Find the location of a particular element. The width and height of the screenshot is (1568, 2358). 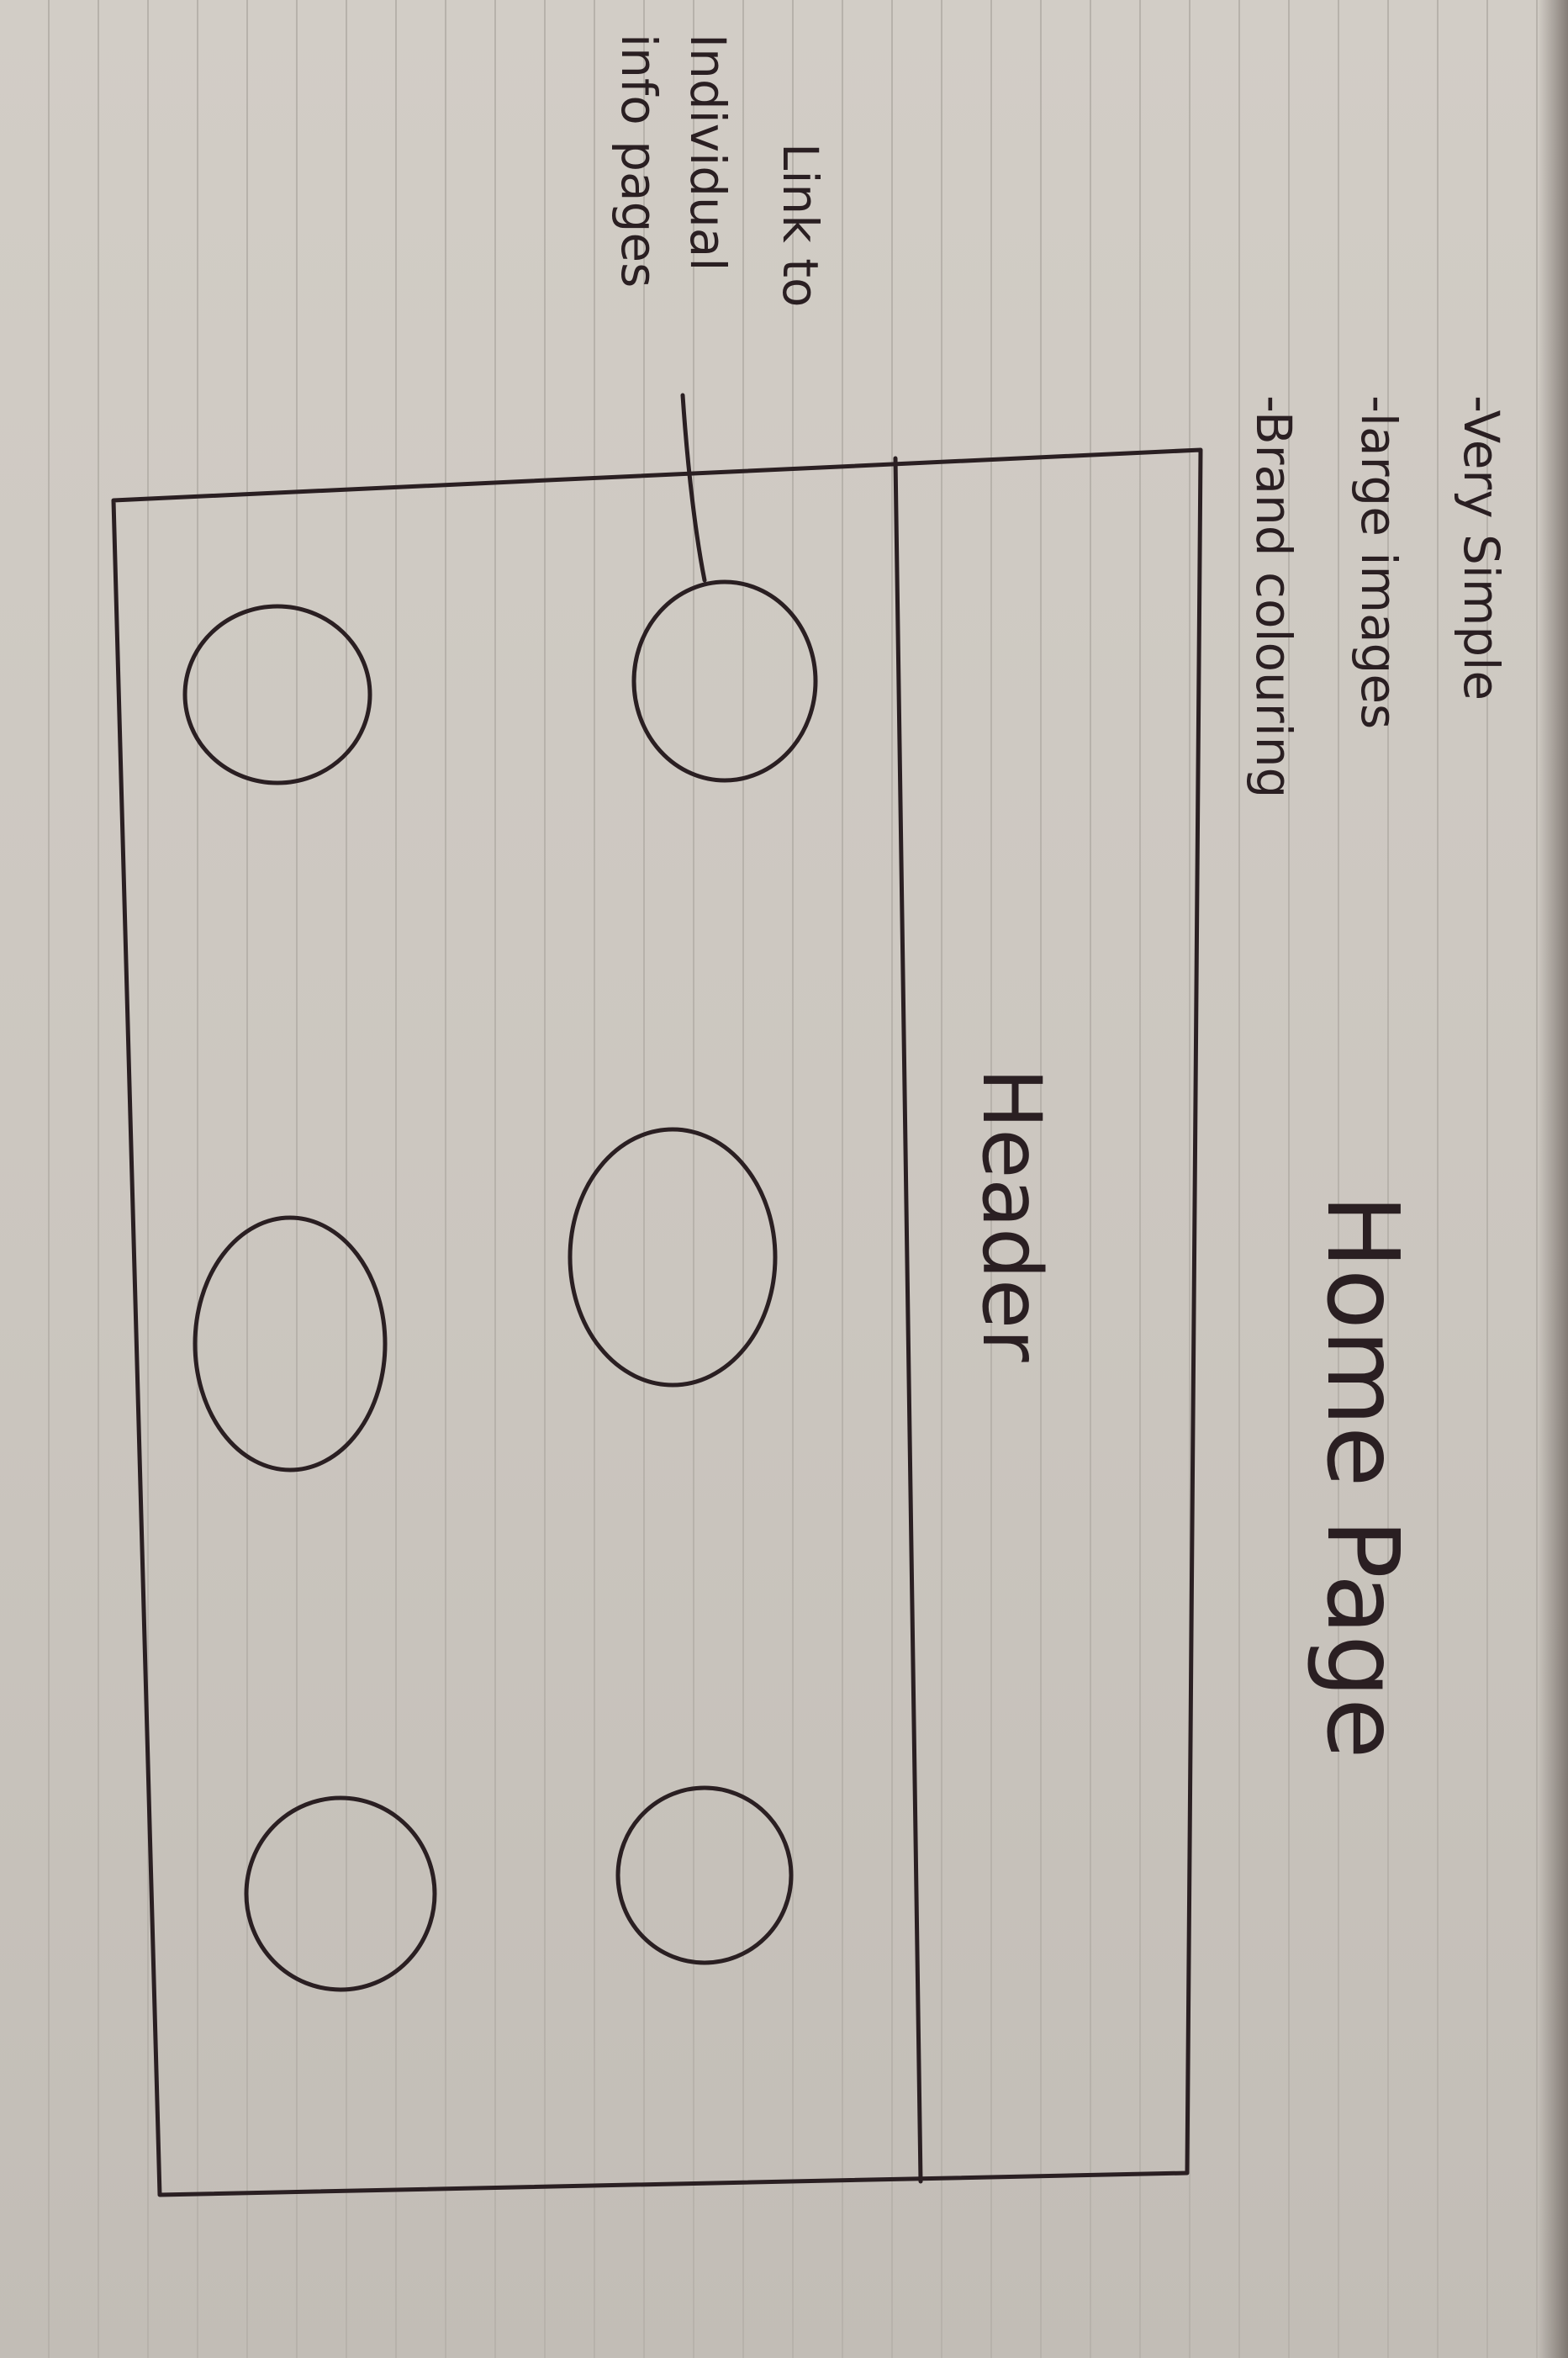

annotation-line-1: Link to is located at coordinates (801, 225).